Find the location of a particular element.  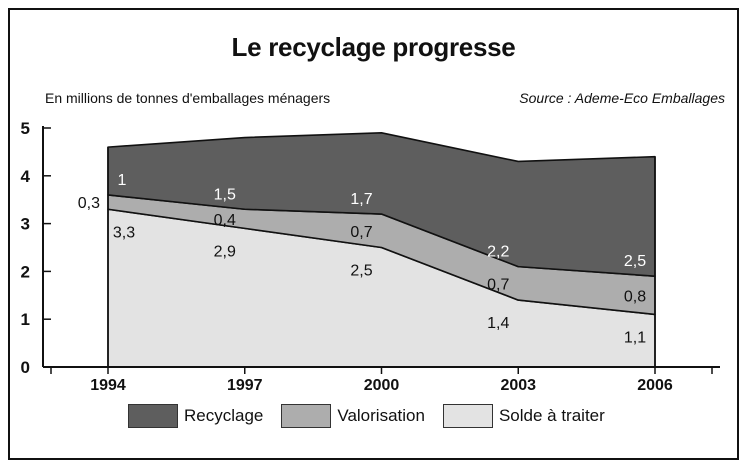

legend-label-solde: Solde à traiter is located at coordinates (551, 415).